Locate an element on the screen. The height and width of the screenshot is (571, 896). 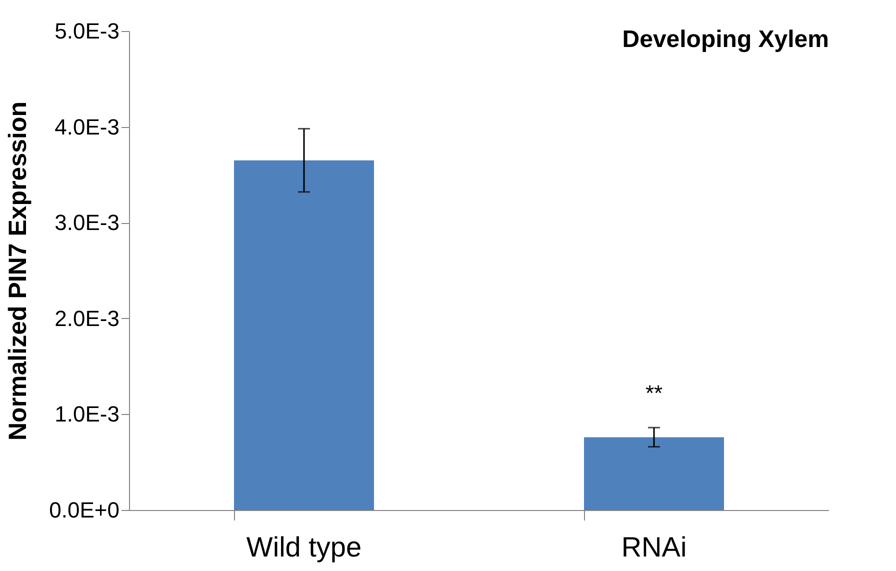
y-tick-label: 0.0E+0 is located at coordinates (84, 510).